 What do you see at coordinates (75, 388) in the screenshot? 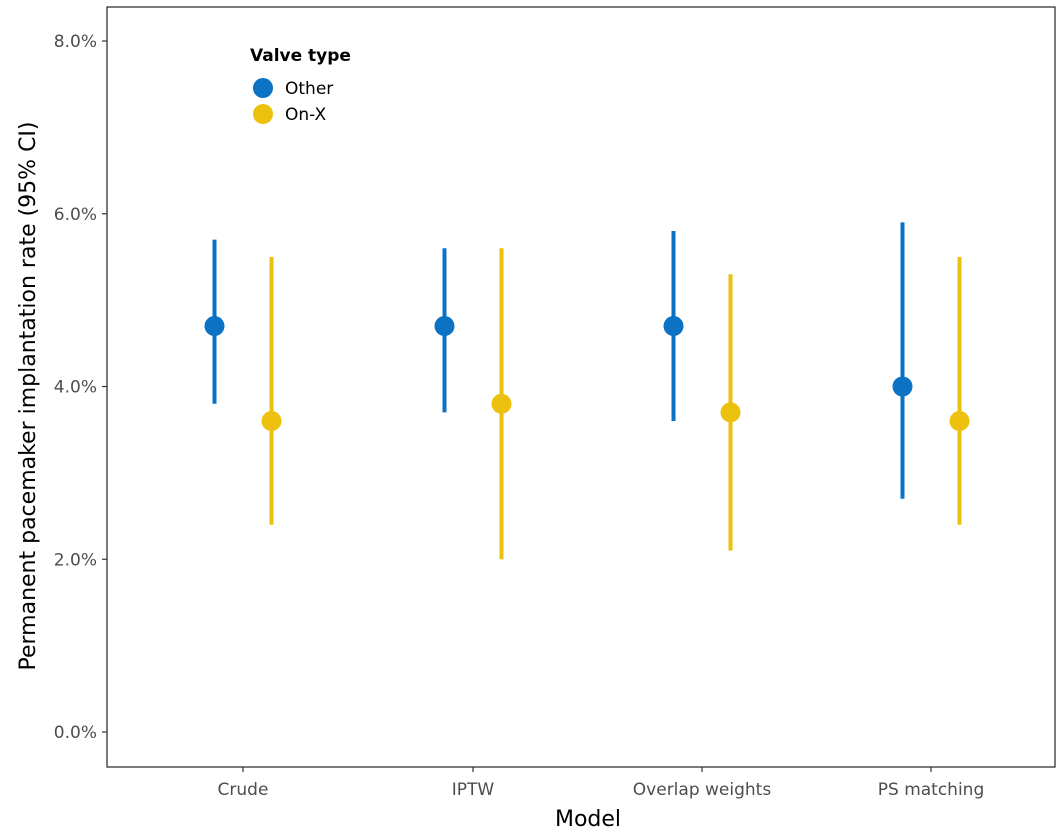
I see `y-tick-label: 4.0%` at bounding box center [75, 388].